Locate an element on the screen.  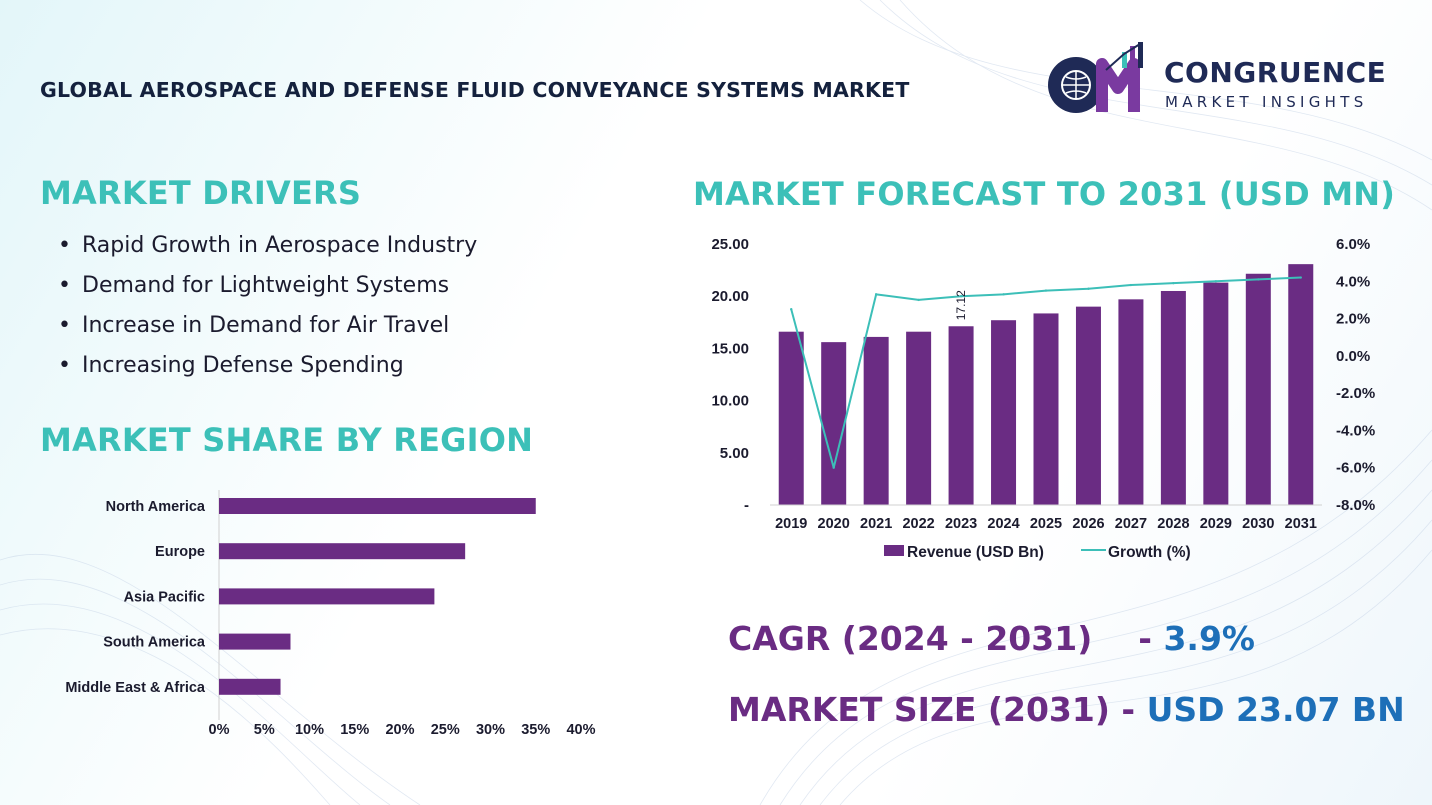
forecast-right-tick-label: 6.0% is located at coordinates (1353, 244).